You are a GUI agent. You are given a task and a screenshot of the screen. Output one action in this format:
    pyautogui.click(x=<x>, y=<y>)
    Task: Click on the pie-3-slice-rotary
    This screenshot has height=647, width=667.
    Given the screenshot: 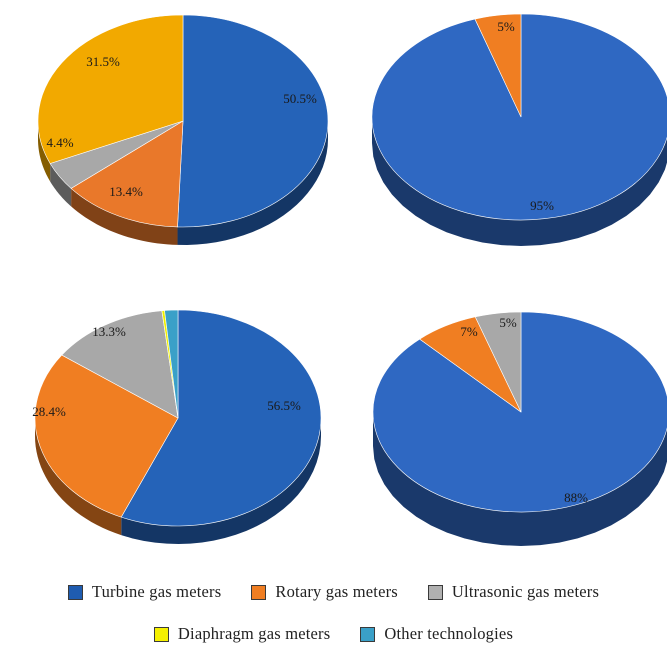 What is the action you would take?
    pyautogui.click(x=106, y=436)
    